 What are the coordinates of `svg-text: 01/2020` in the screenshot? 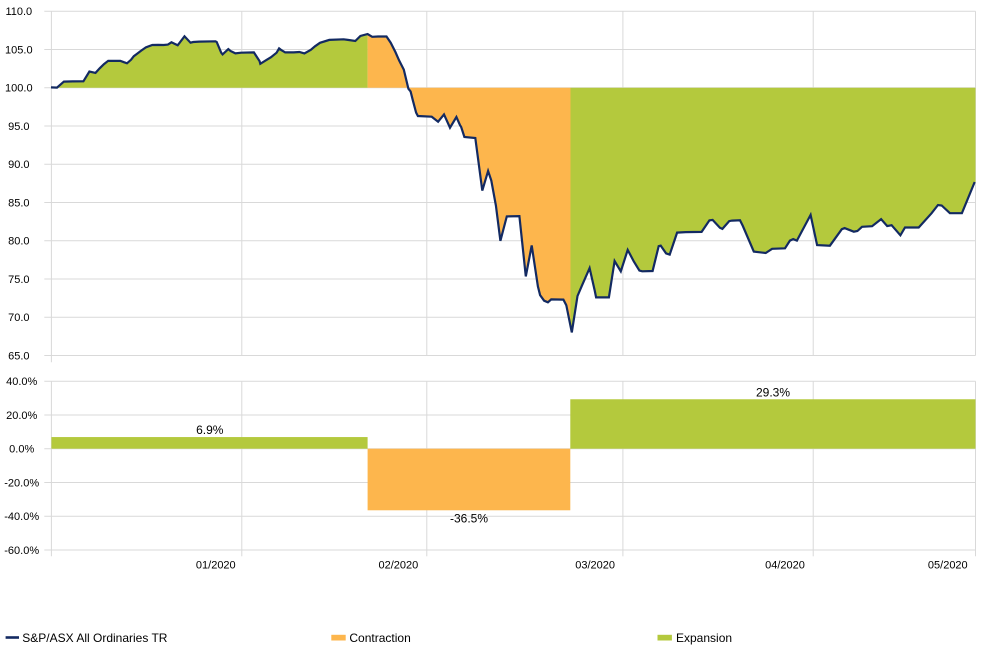 It's located at (216, 566).